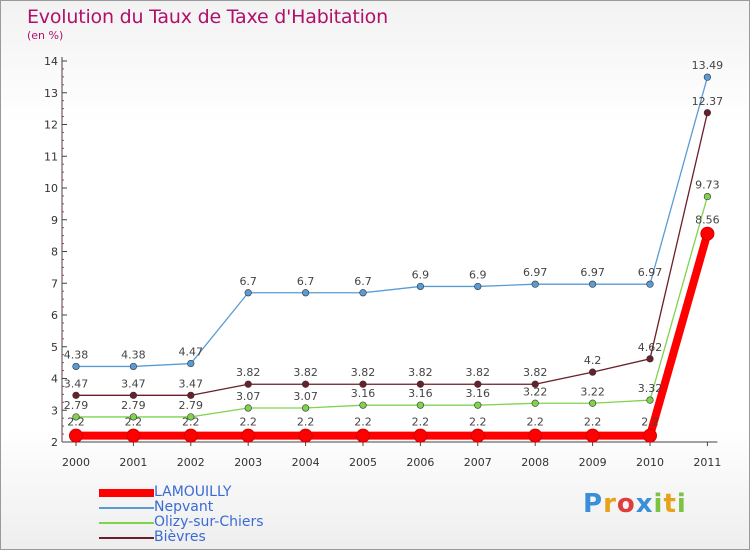 This screenshot has width=750, height=550. What do you see at coordinates (54, 220) in the screenshot?
I see `y-tick-label: 9` at bounding box center [54, 220].